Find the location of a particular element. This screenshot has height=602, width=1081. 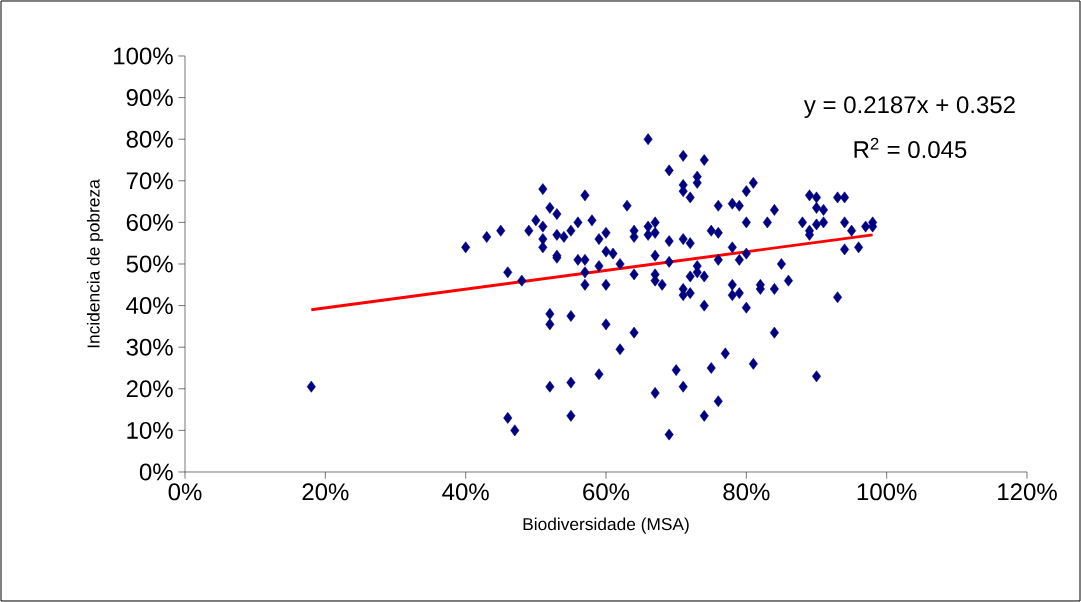

annotation: y = 0.2187x + 0.352 is located at coordinates (909, 107).